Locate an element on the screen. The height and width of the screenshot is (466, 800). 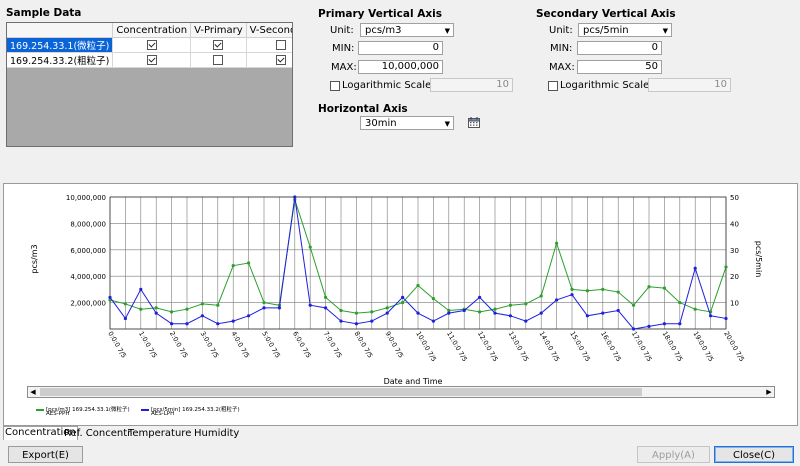
legend-swatch-blue is located at coordinates (145, 410).